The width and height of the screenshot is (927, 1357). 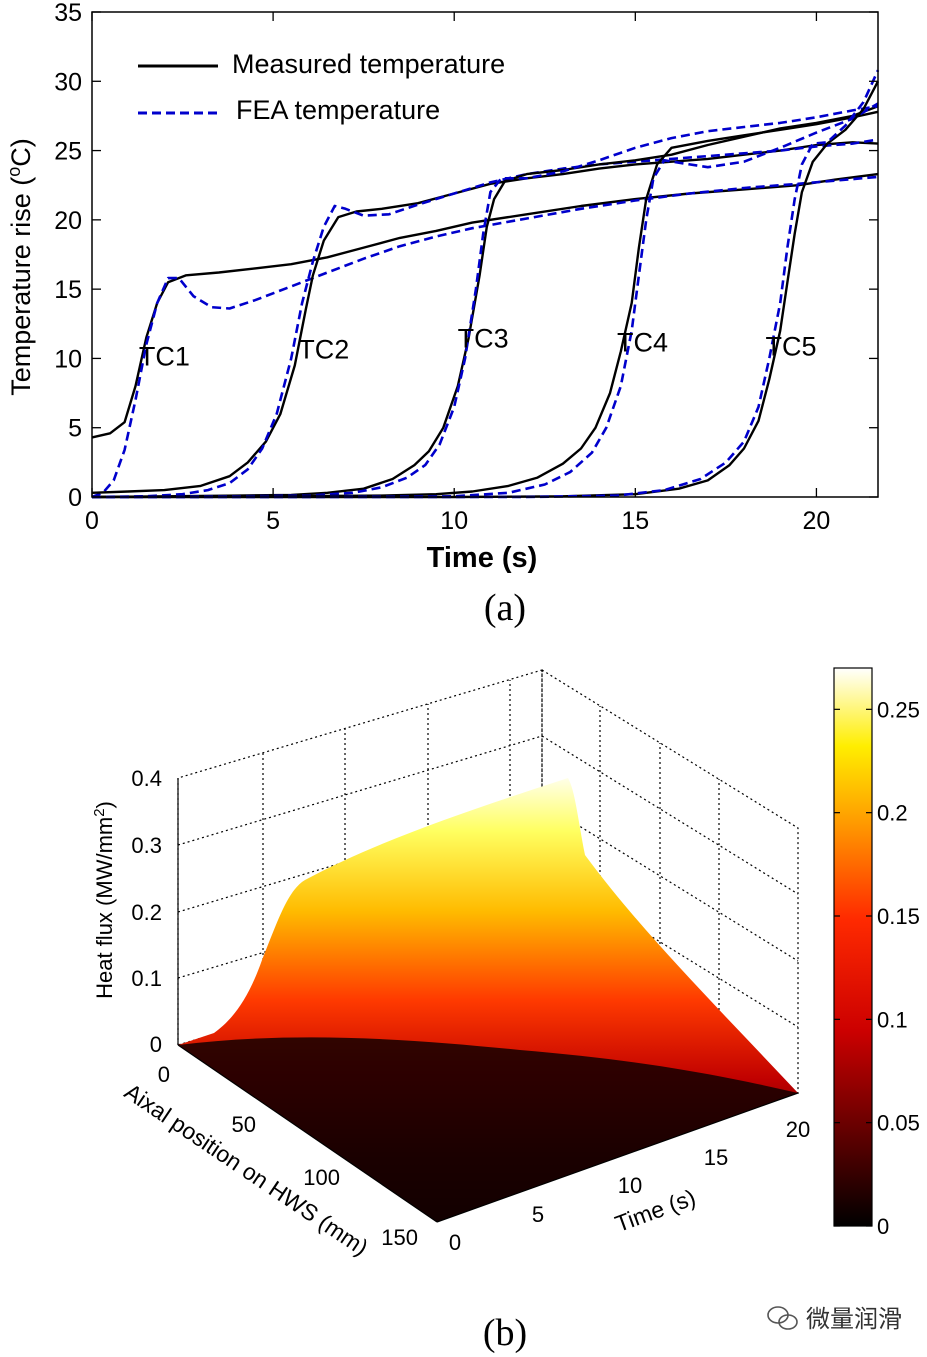 What do you see at coordinates (321, 87) in the screenshot?
I see `chart-a-legend: Measured temperature FEA temperature` at bounding box center [321, 87].